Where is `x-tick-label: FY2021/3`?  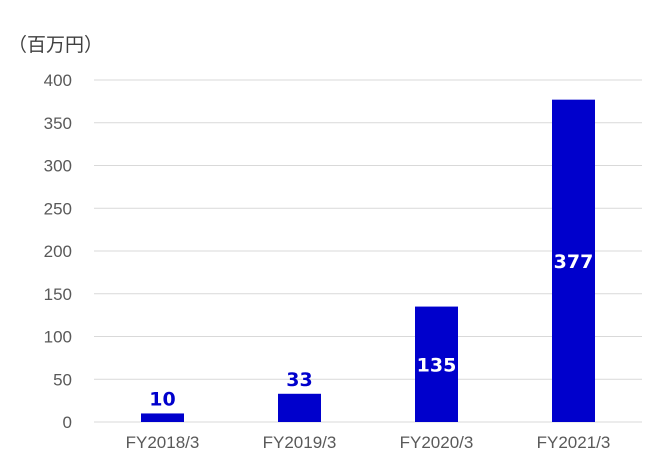 x-tick-label: FY2021/3 is located at coordinates (574, 442).